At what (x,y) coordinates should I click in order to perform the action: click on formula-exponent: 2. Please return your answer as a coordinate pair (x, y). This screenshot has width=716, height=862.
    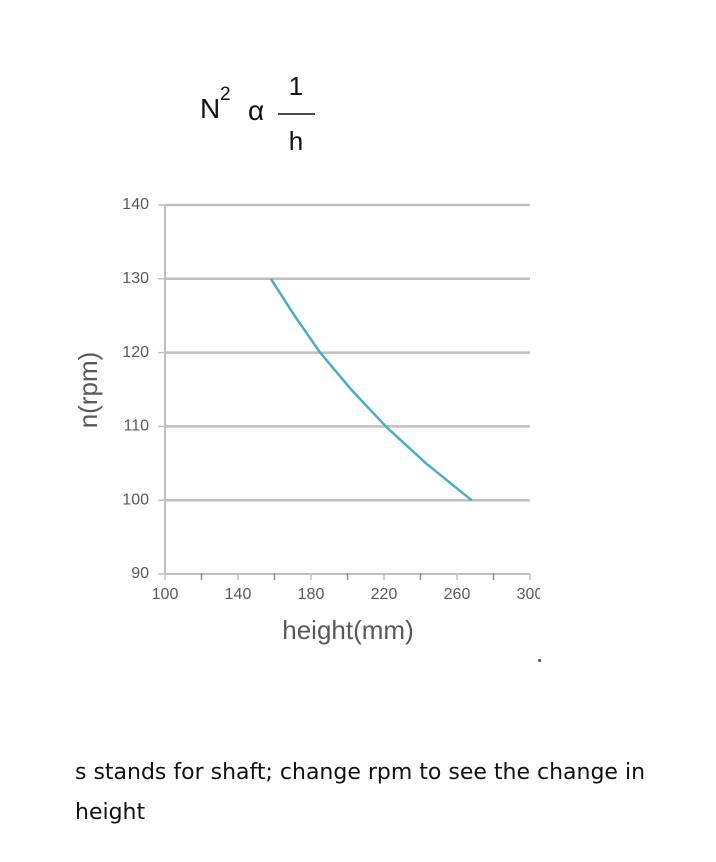
    Looking at the image, I should click on (225, 94).